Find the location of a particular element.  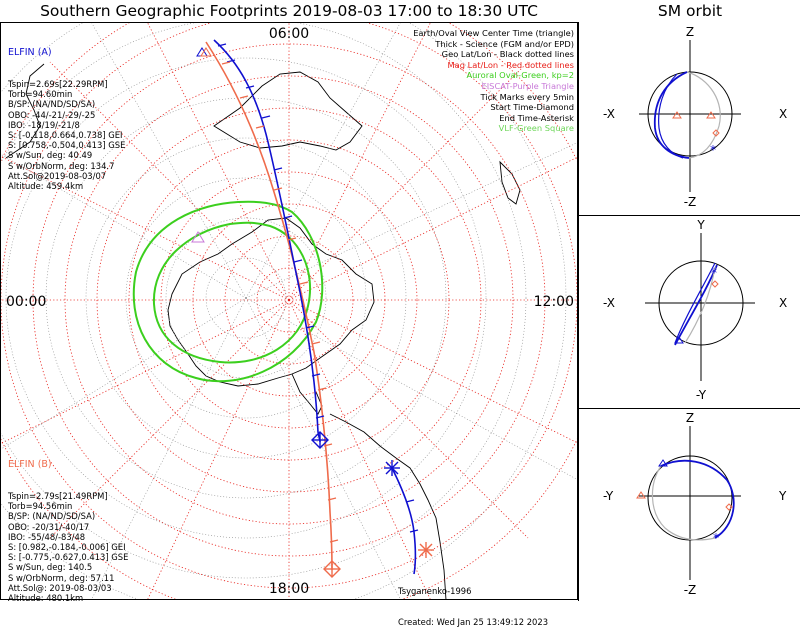

sm-yz-left-label: -Y is located at coordinates (608, 496).